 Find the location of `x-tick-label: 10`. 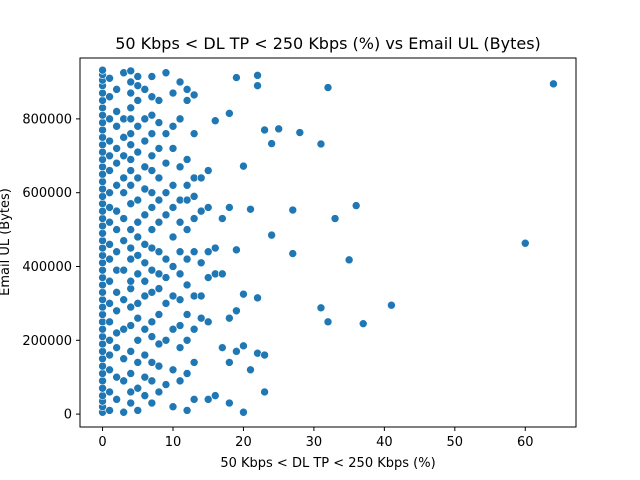

x-tick-label: 10 is located at coordinates (173, 442).